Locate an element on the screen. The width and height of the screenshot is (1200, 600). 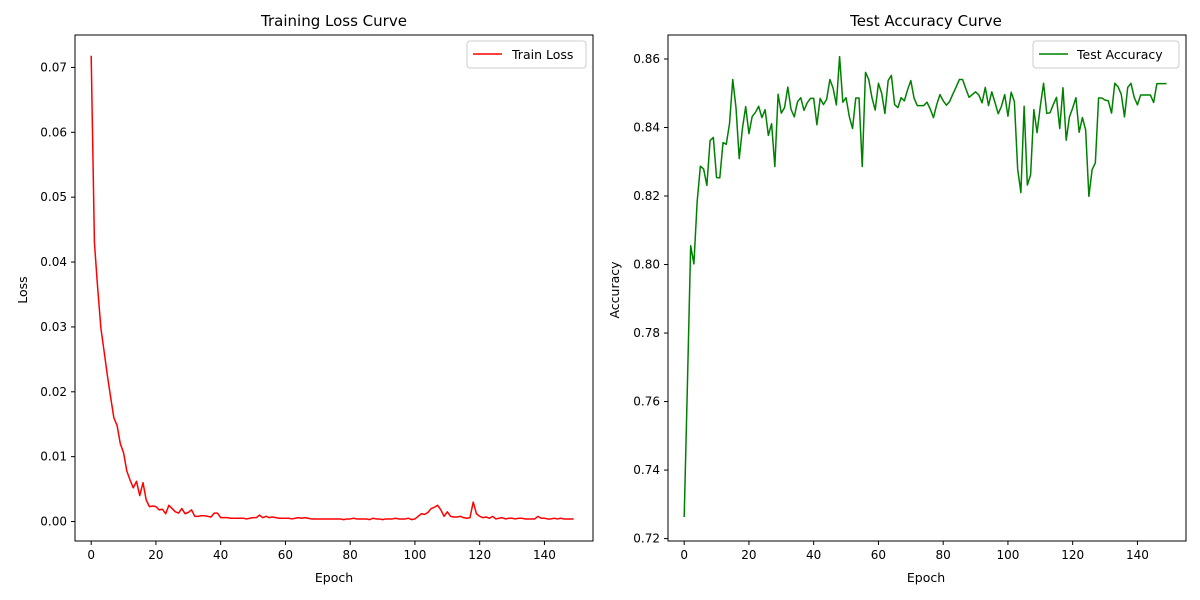
loss-y-tick-label: 0.04 is located at coordinates (53, 262).